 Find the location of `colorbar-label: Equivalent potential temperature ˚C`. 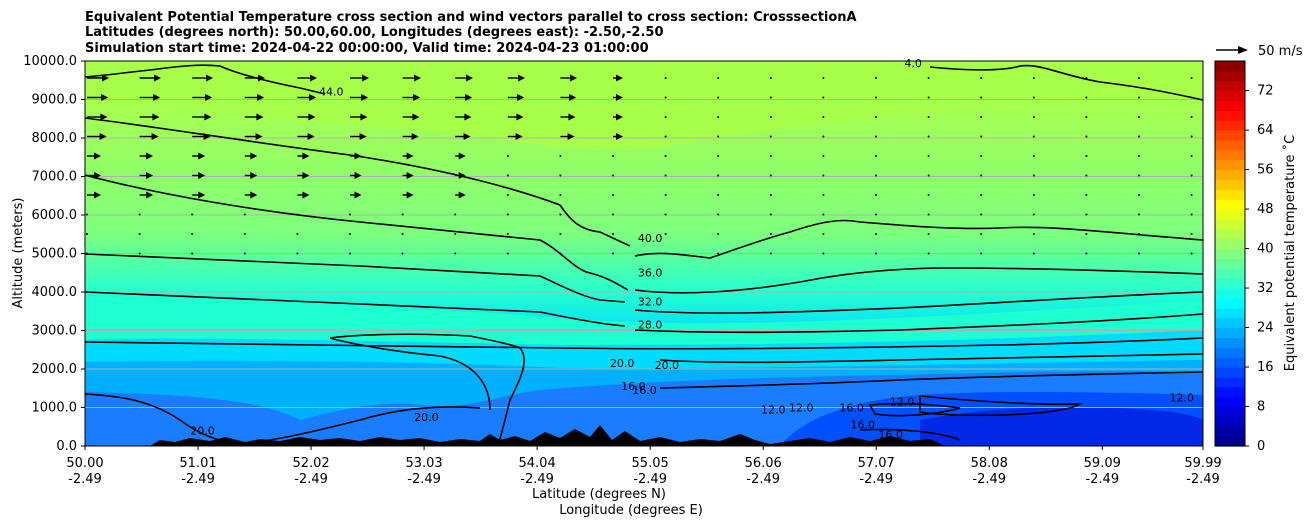

colorbar-label: Equivalent potential temperature ˚C is located at coordinates (1290, 253).